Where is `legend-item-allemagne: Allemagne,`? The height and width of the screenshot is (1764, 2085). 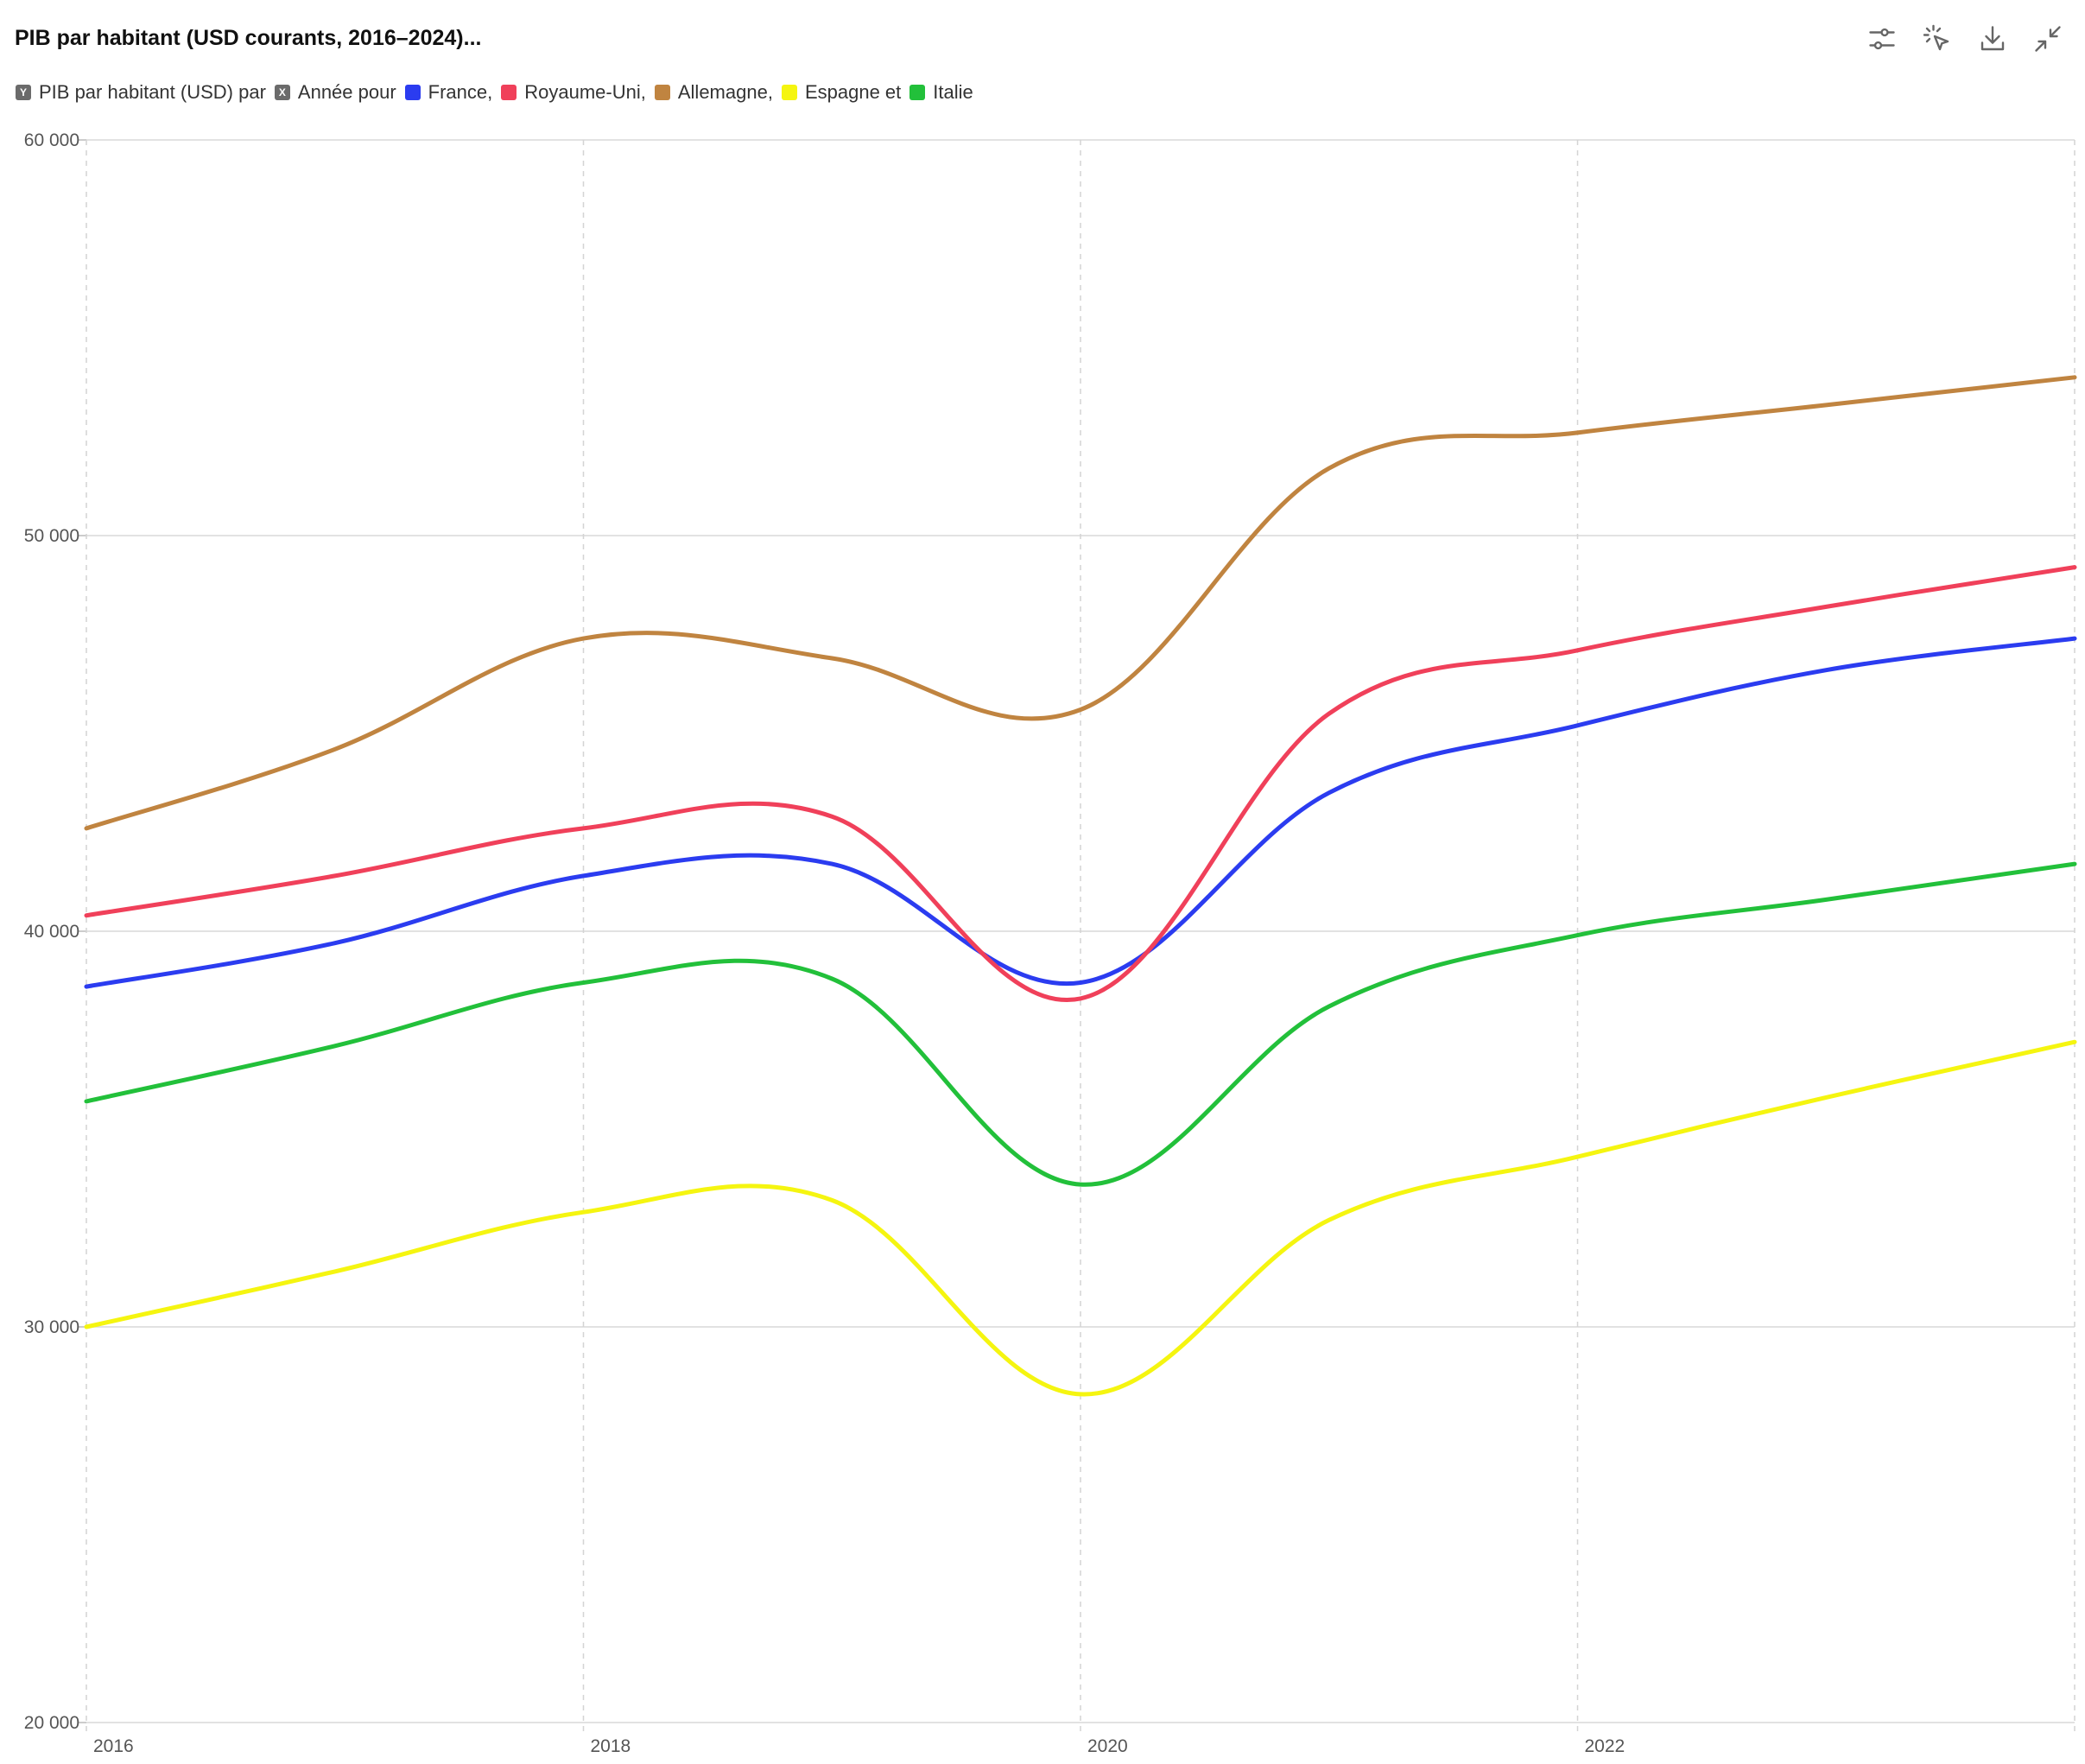 legend-item-allemagne: Allemagne, is located at coordinates (714, 92).